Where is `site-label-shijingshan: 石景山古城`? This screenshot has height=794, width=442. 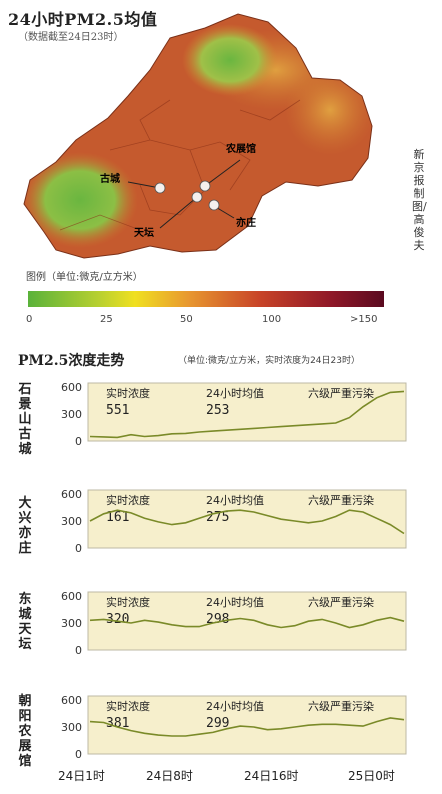 site-label-shijingshan: 石景山古城 is located at coordinates (25, 419).